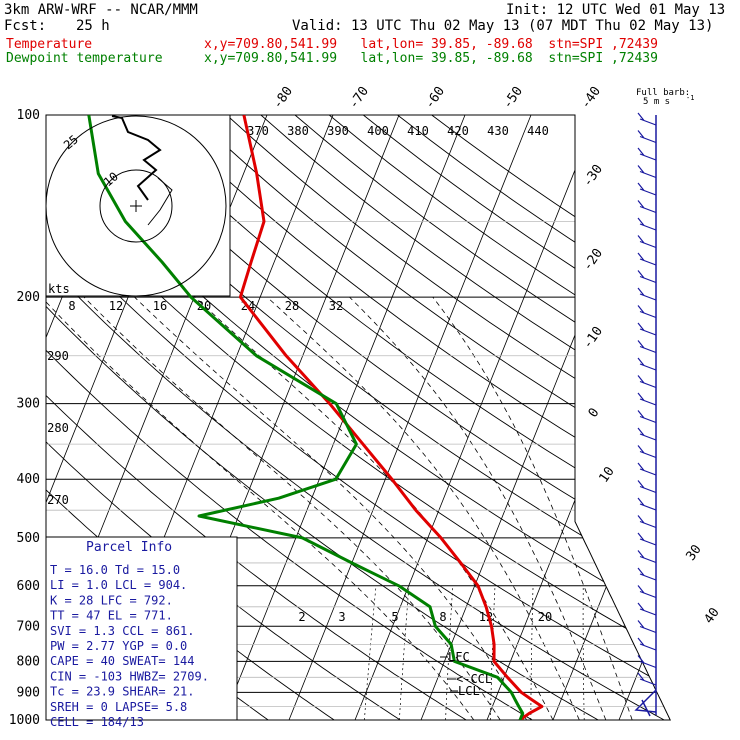 The width and height of the screenshot is (740, 740). What do you see at coordinates (59, 289) in the screenshot?
I see `hodograph-units-label: kts` at bounding box center [59, 289].